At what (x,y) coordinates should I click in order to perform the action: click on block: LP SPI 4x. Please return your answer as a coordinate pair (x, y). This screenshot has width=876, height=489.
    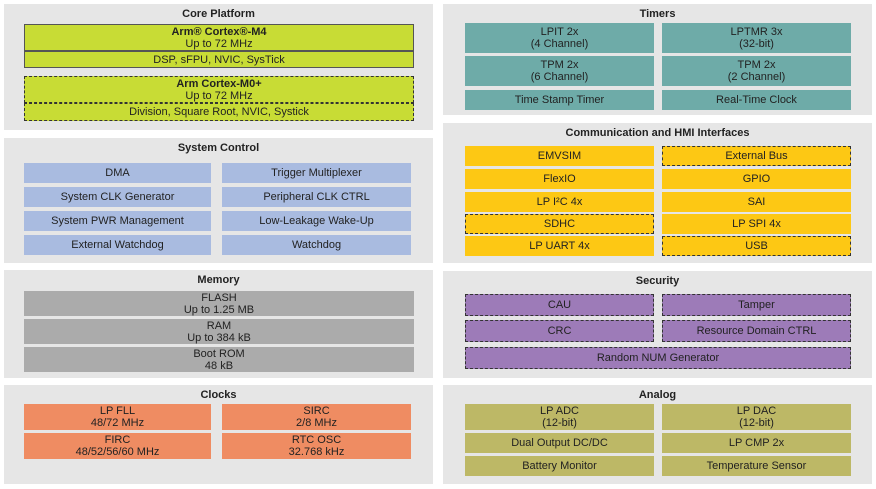
    Looking at the image, I should click on (756, 224).